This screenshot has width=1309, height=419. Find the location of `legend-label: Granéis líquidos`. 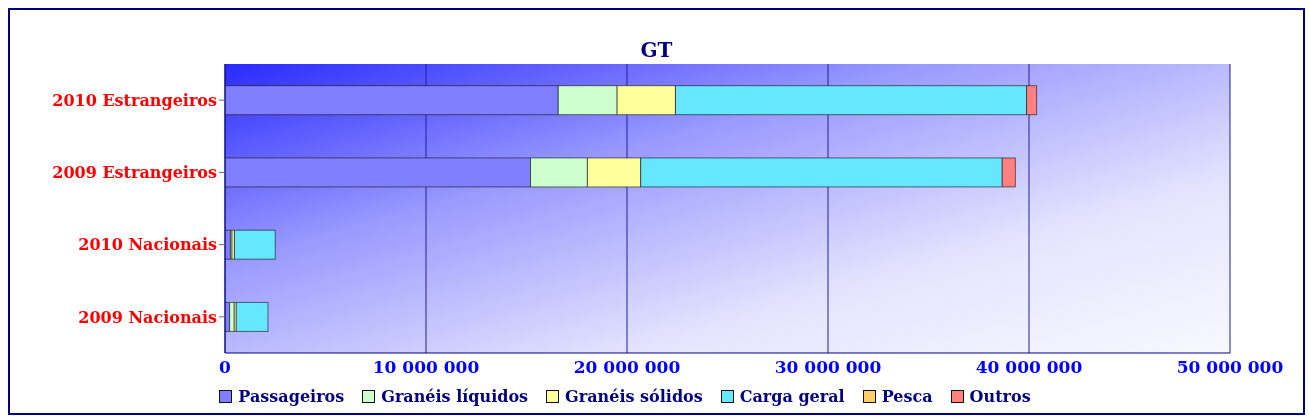

legend-label: Granéis líquidos is located at coordinates (455, 396).